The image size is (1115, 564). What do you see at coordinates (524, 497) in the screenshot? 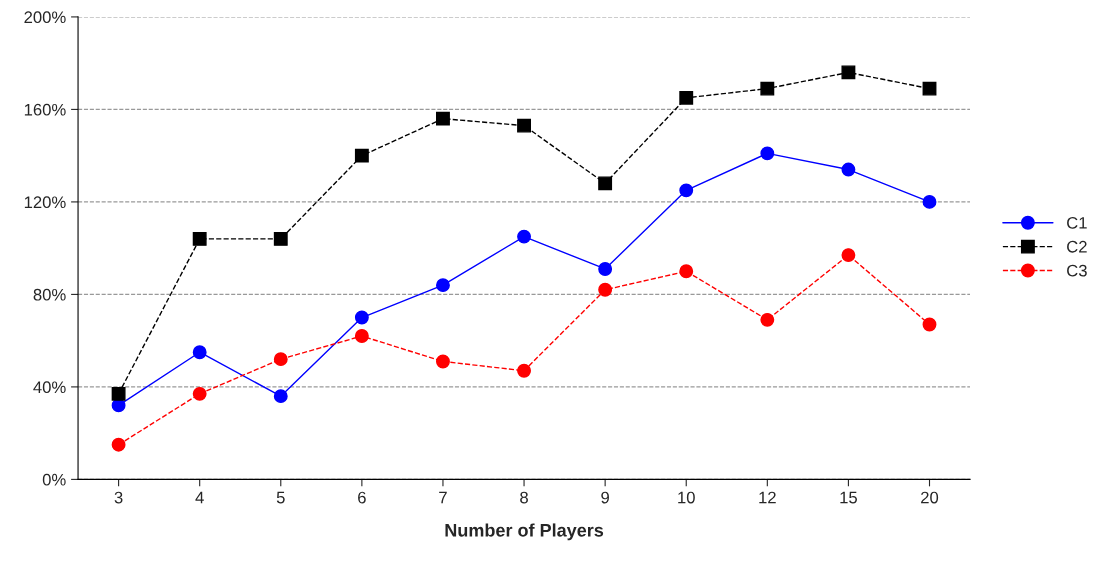
I see `x-tick-label: 8` at bounding box center [524, 497].